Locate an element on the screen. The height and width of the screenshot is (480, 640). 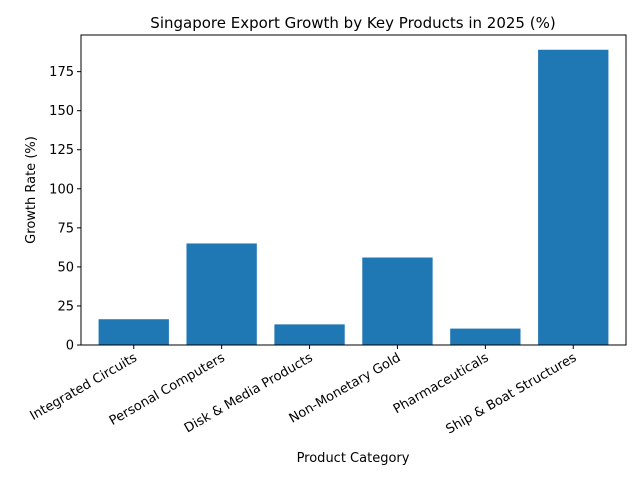
y-axis-label: Growth Rate (%) is located at coordinates (31, 190).